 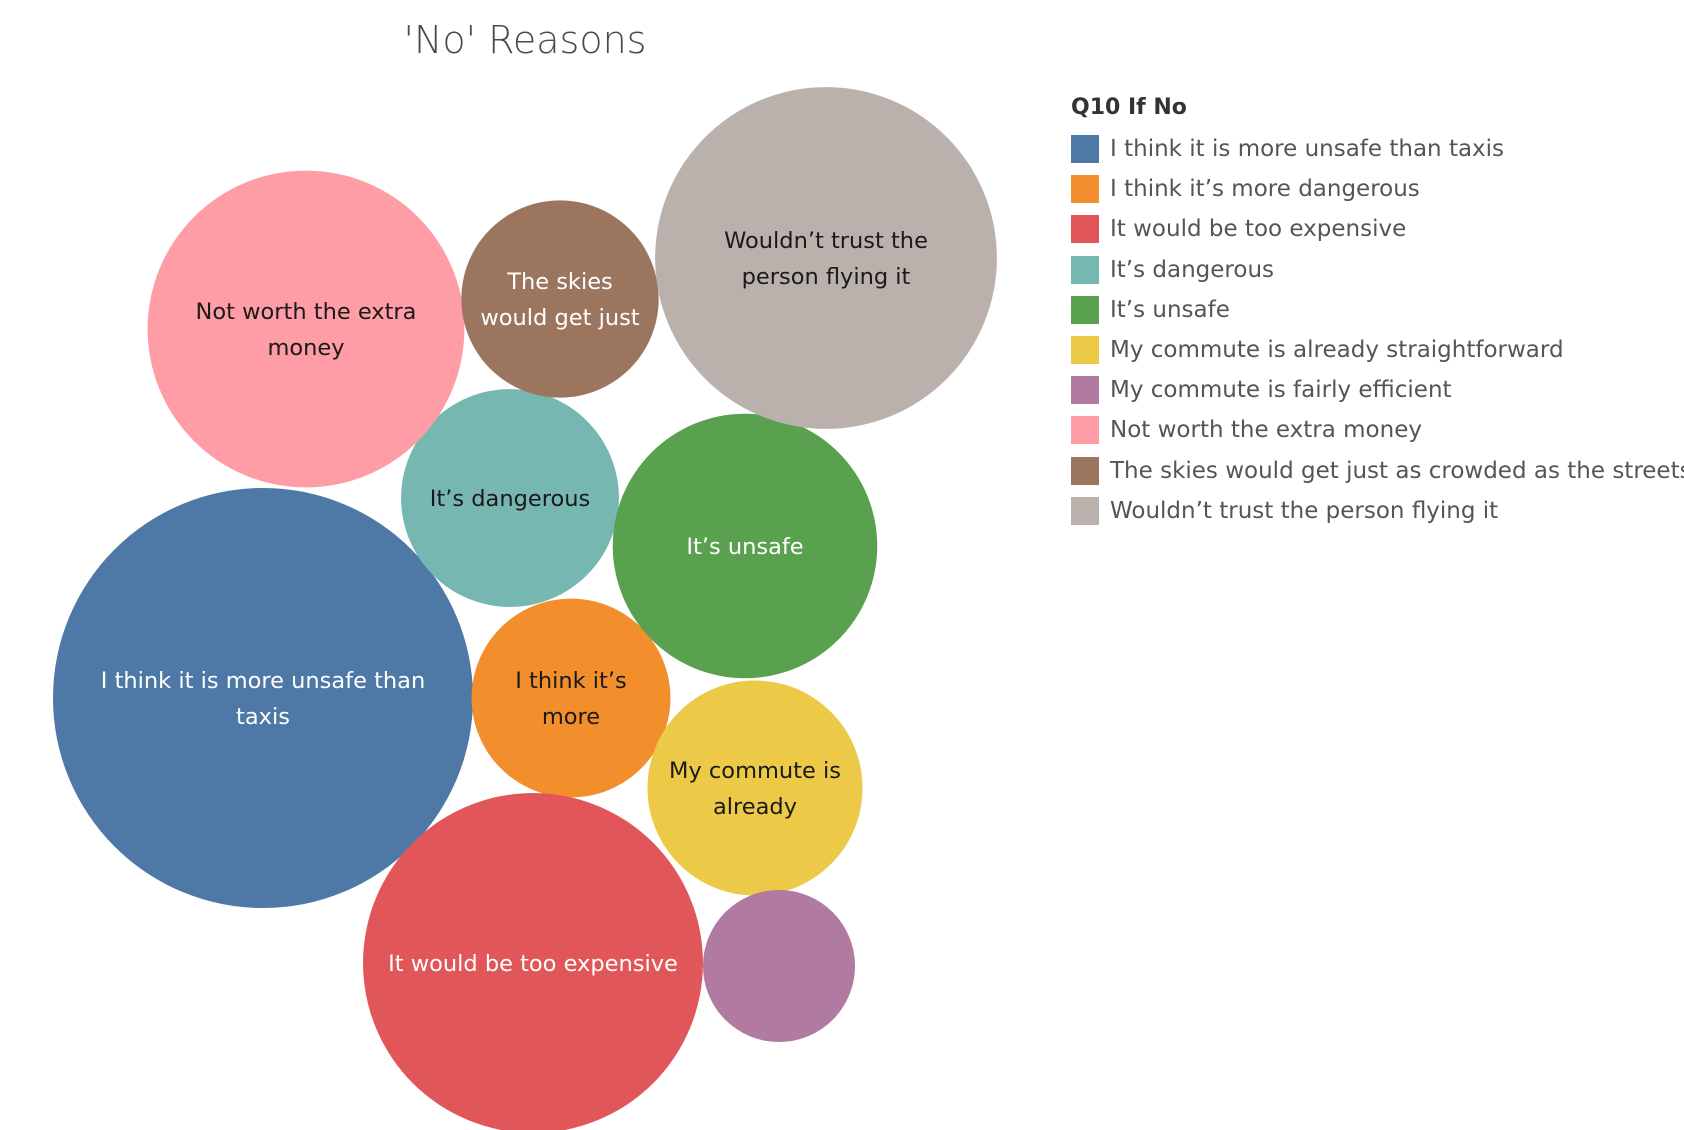 I want to click on legend-item: It’s dangerous, so click(x=1377, y=270).